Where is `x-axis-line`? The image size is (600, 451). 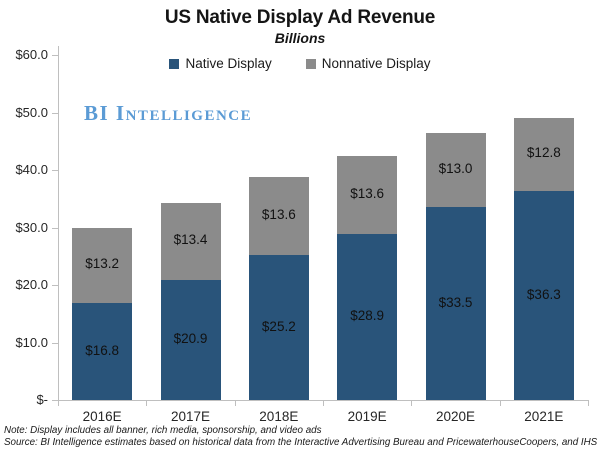 x-axis-line is located at coordinates (323, 400).